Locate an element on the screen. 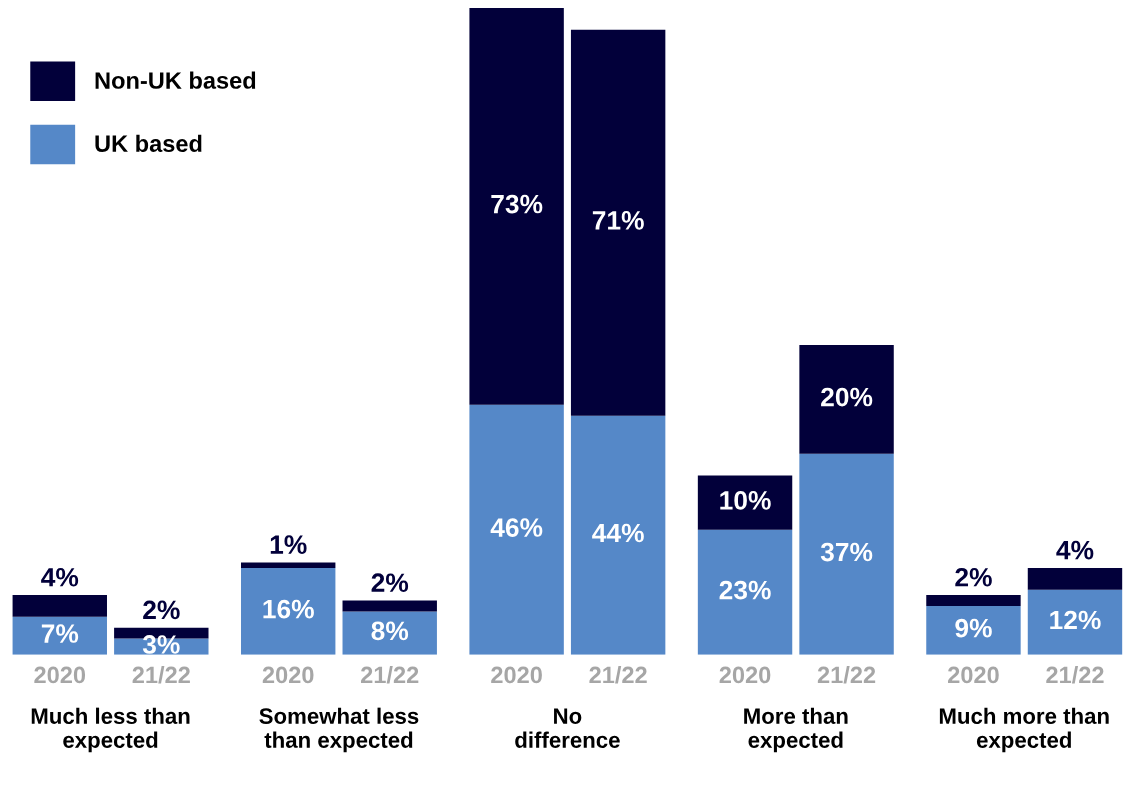 Image resolution: width=1128 pixels, height=789 pixels. text: No difference is located at coordinates (567, 728).